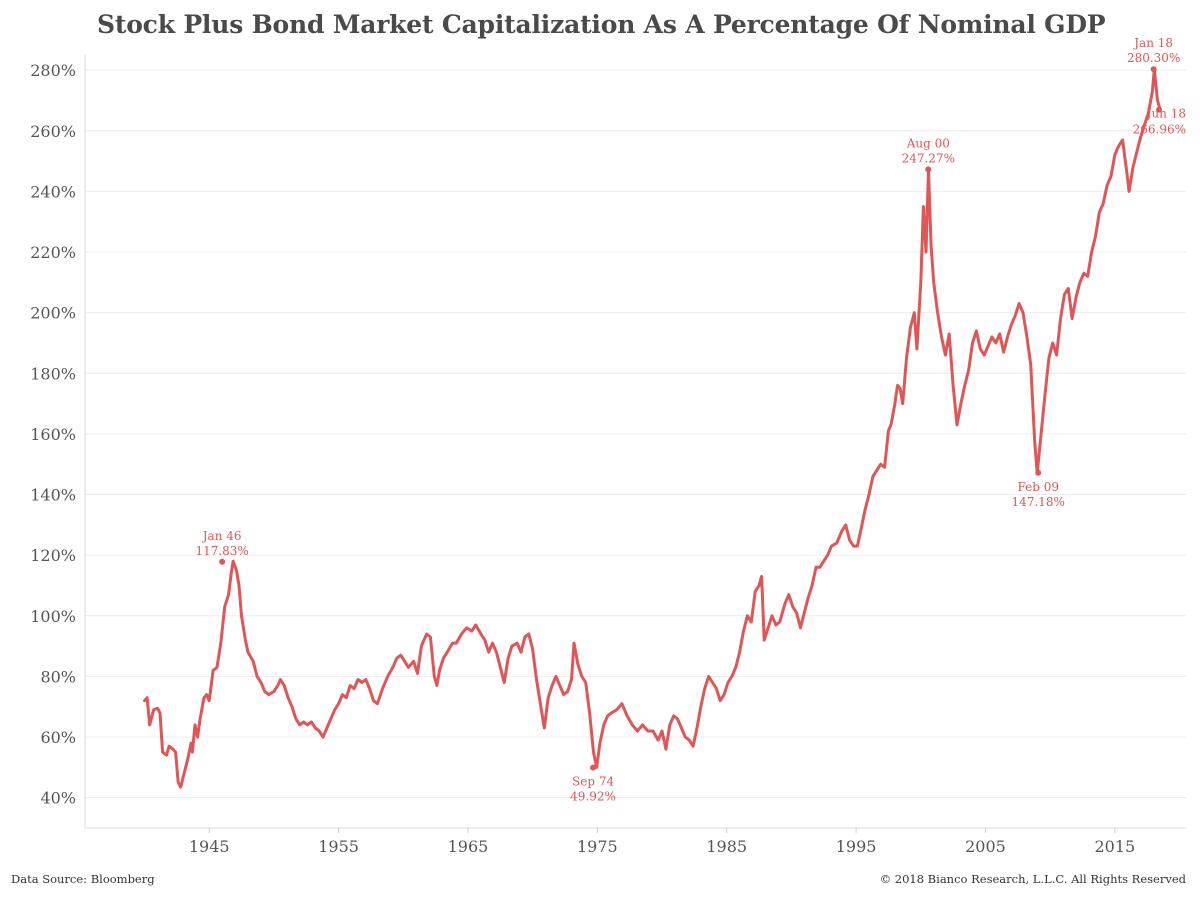  I want to click on x-tick-label: 1995, so click(856, 846).